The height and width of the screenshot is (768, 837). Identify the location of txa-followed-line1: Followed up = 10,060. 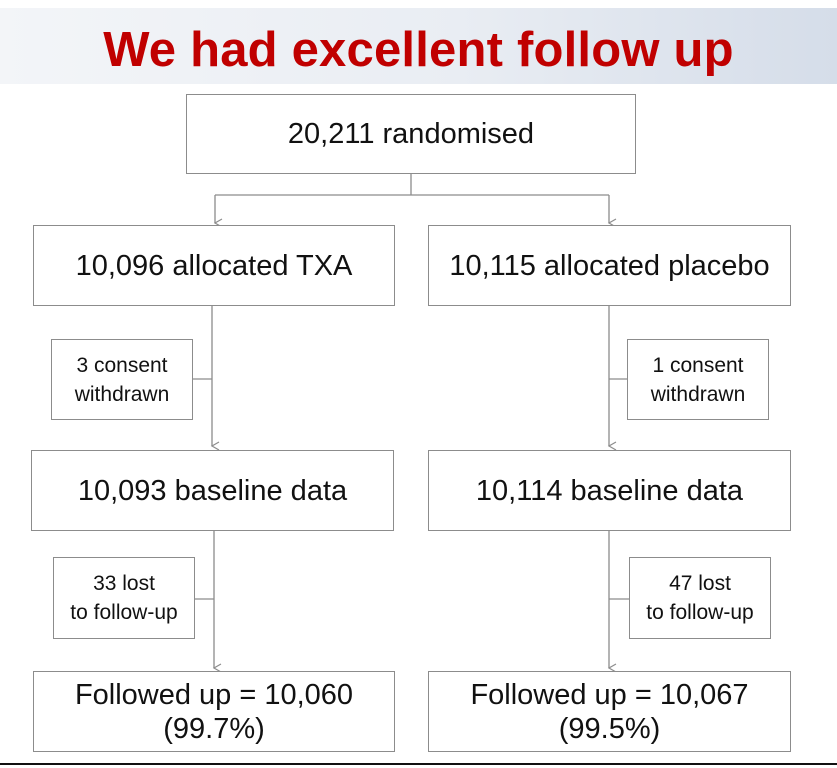
(214, 694).